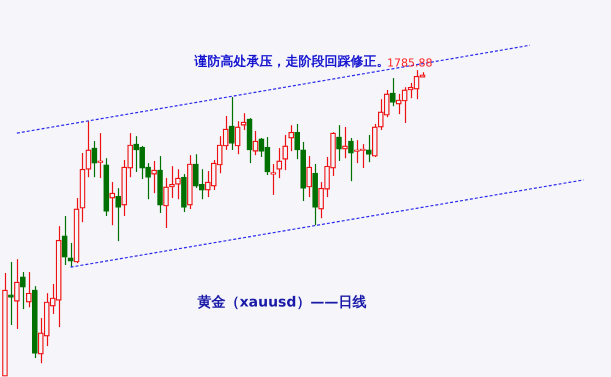 The image size is (611, 377). I want to click on annotation: 1785.88, so click(410, 63).